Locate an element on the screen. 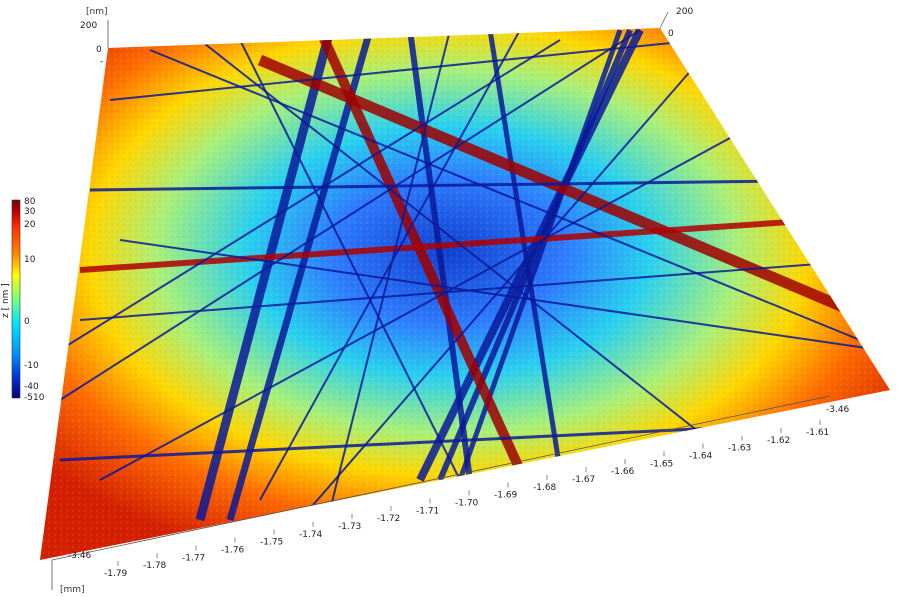 This screenshot has height=597, width=899. x-tick-label: -1.66 is located at coordinates (623, 472).